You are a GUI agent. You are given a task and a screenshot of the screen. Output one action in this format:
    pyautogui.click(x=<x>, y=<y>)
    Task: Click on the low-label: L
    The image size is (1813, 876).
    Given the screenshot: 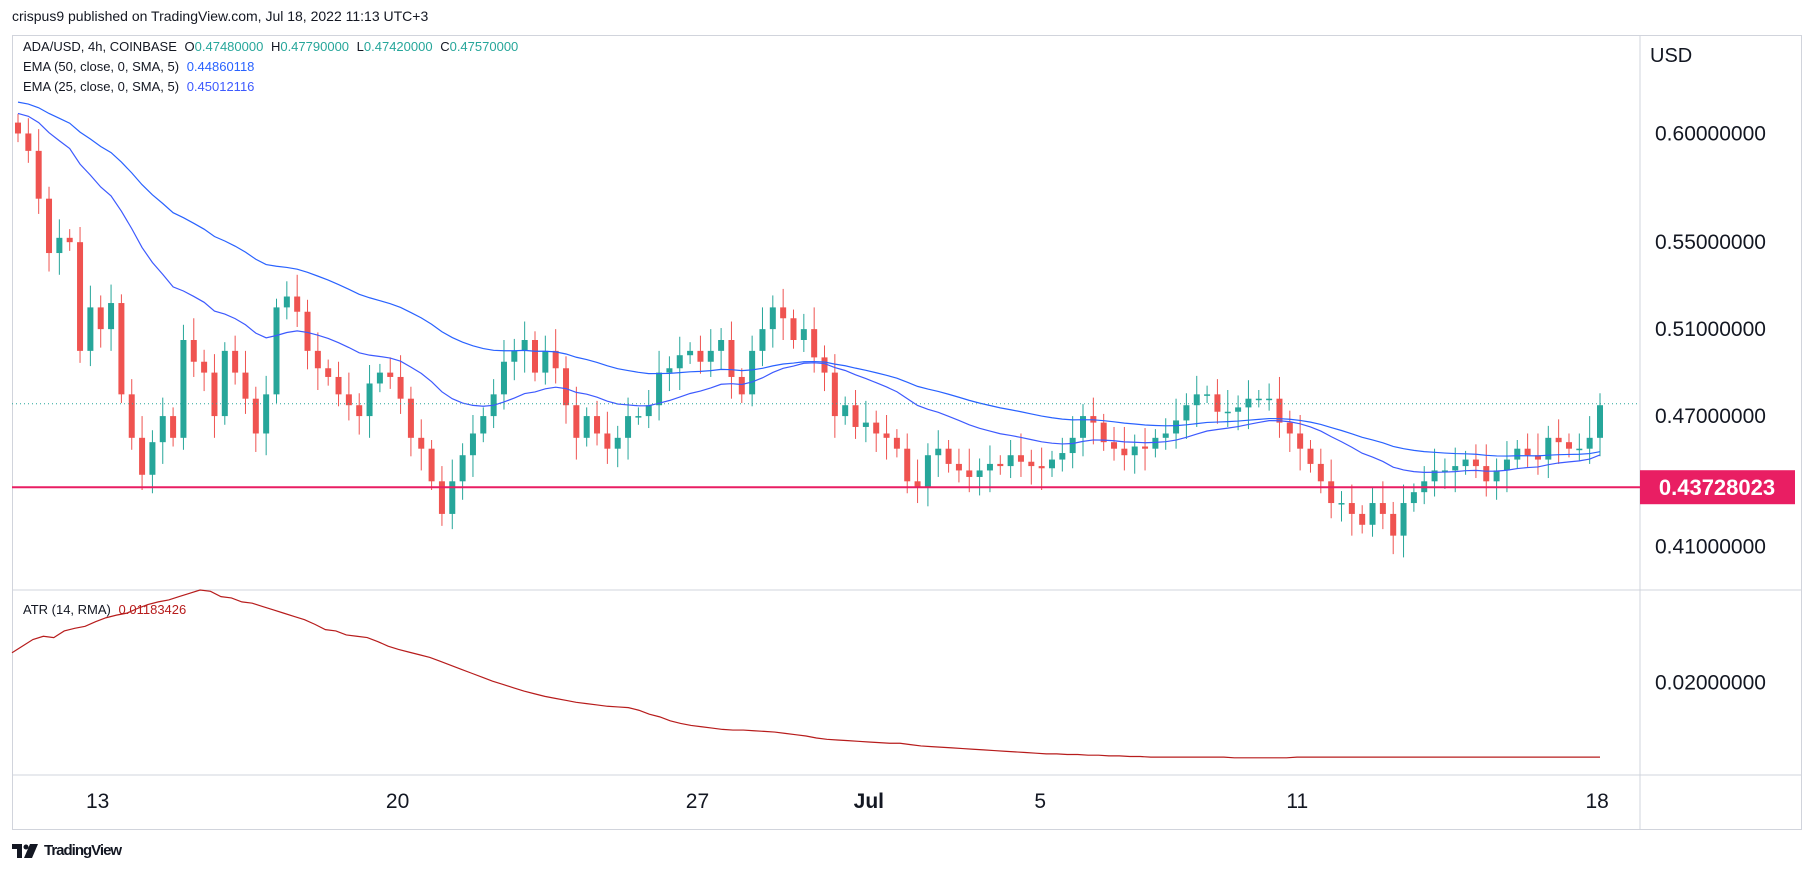 What is the action you would take?
    pyautogui.click(x=360, y=46)
    